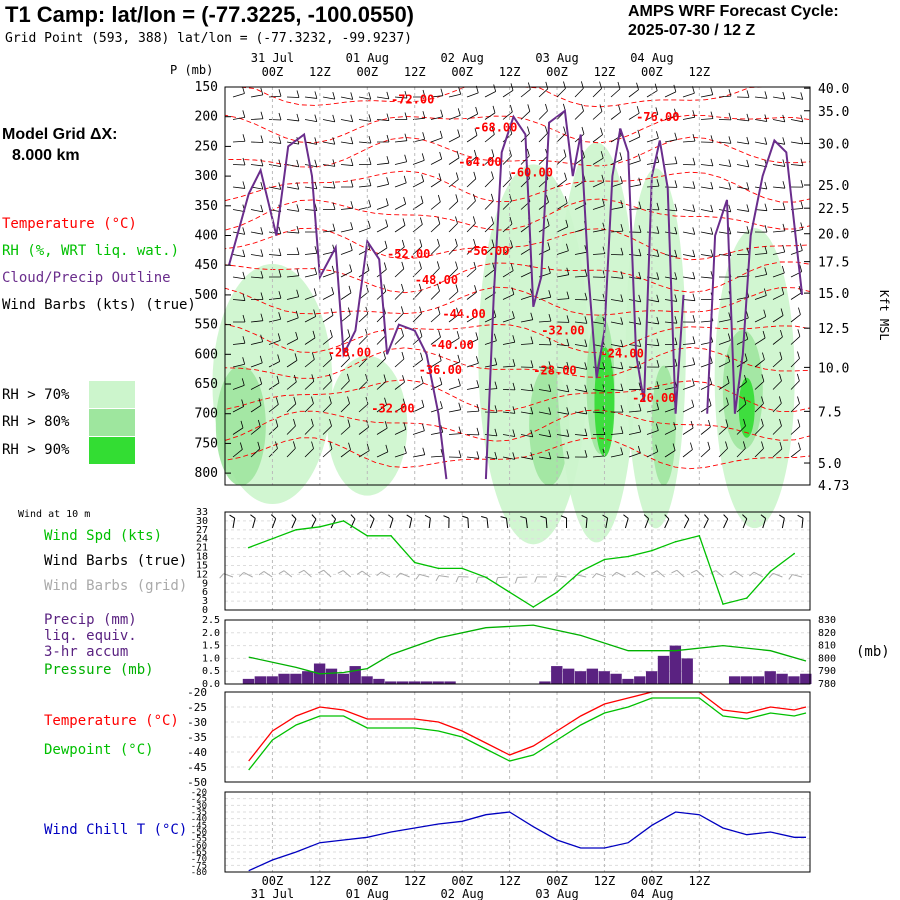 The height and width of the screenshot is (900, 900). Describe the element at coordinates (873, 652) in the screenshot. I see `pressure-unit-label: (mb)` at that location.